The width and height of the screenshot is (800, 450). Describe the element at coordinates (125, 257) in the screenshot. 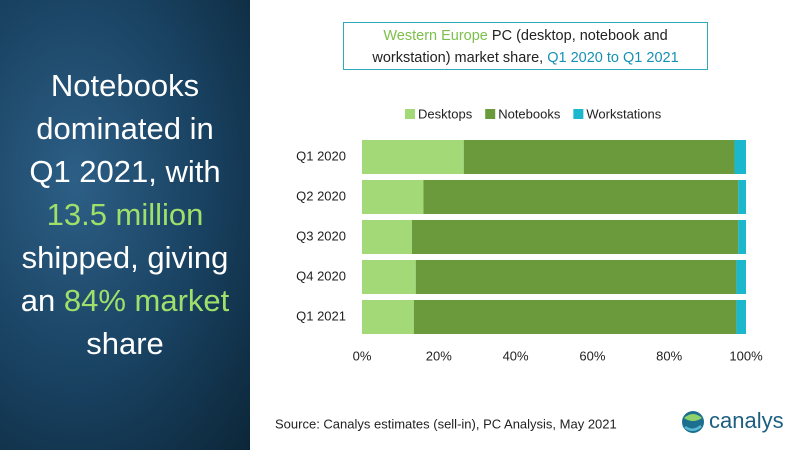

I see `headline-text: shipped, giving` at that location.